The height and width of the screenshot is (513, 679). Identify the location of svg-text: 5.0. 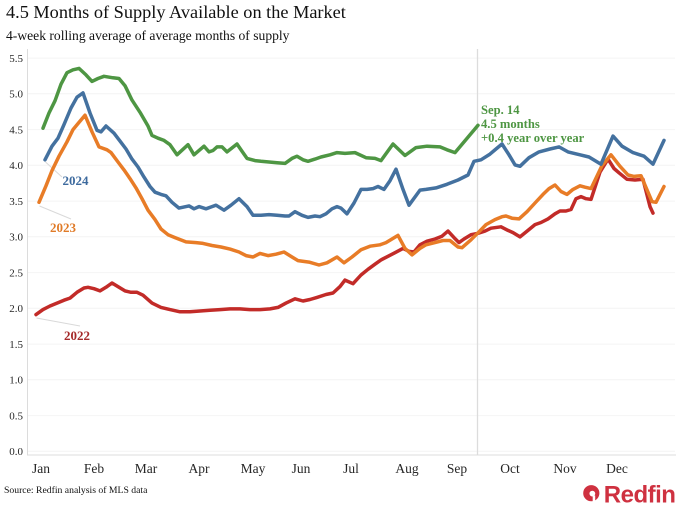
(16, 95).